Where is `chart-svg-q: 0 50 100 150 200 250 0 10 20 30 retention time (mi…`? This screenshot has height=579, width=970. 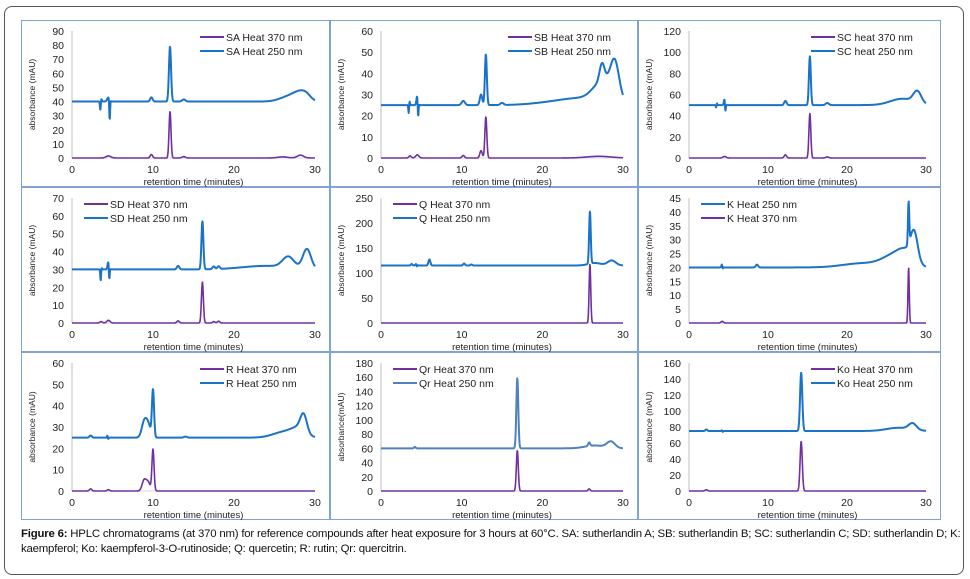
chart-svg-q: 0 50 100 150 200 250 0 10 20 30 retention time (mi… is located at coordinates (482, 273).